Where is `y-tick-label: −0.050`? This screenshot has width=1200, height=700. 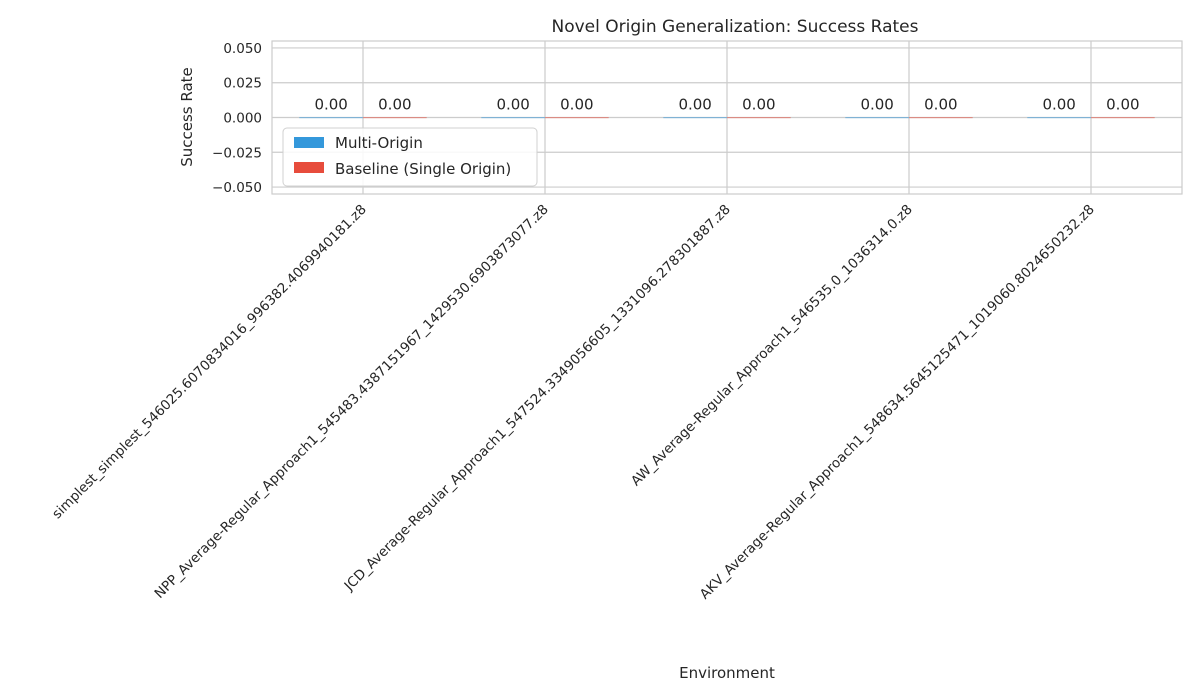 y-tick-label: −0.050 is located at coordinates (237, 188).